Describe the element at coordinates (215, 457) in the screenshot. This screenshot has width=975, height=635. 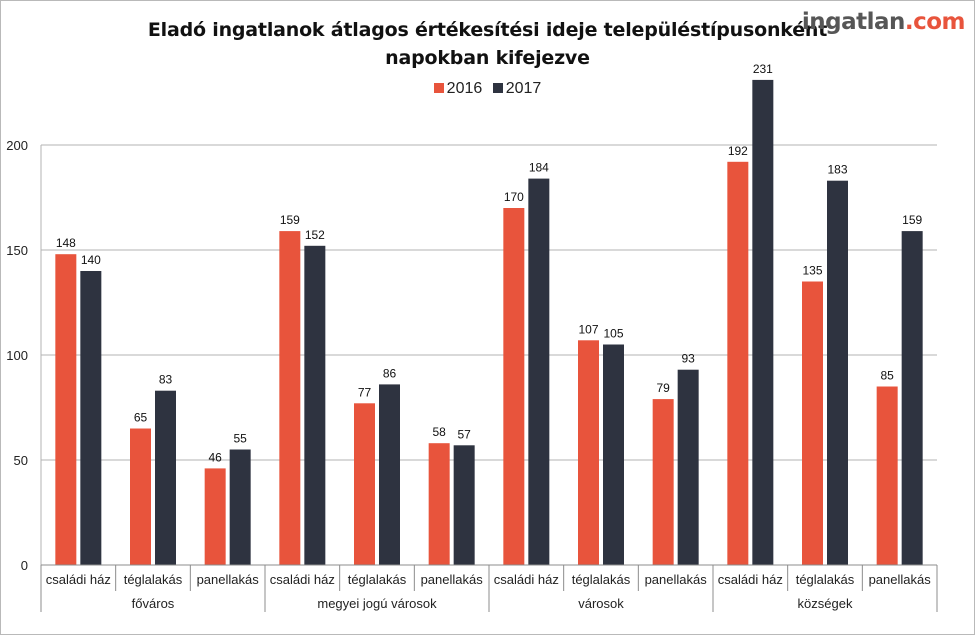
I see `data-label-2016: 46` at that location.